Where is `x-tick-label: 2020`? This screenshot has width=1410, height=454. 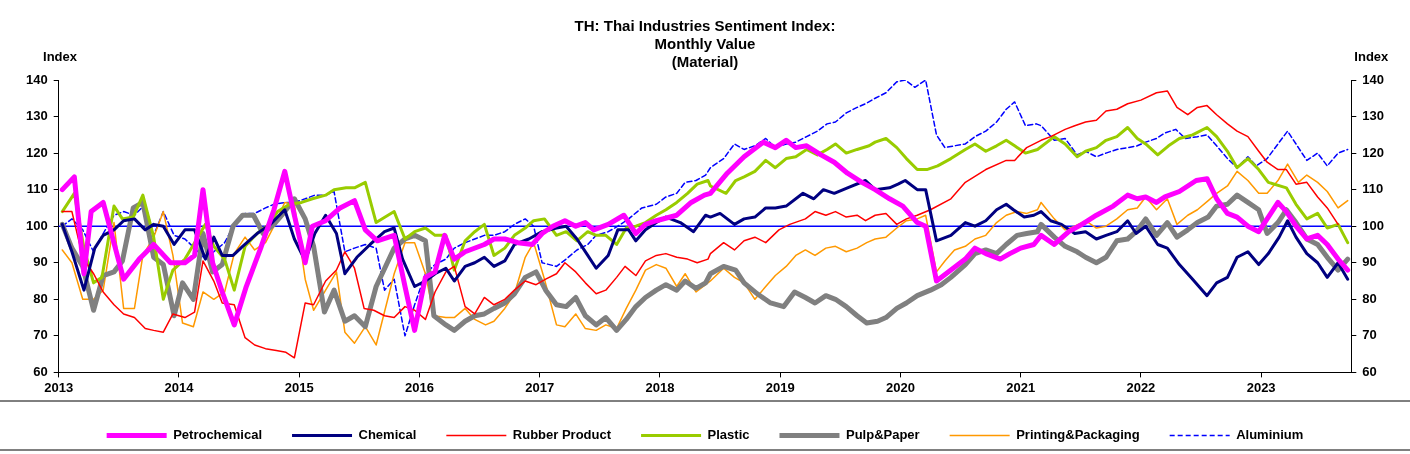 x-tick-label: 2020 is located at coordinates (900, 387).